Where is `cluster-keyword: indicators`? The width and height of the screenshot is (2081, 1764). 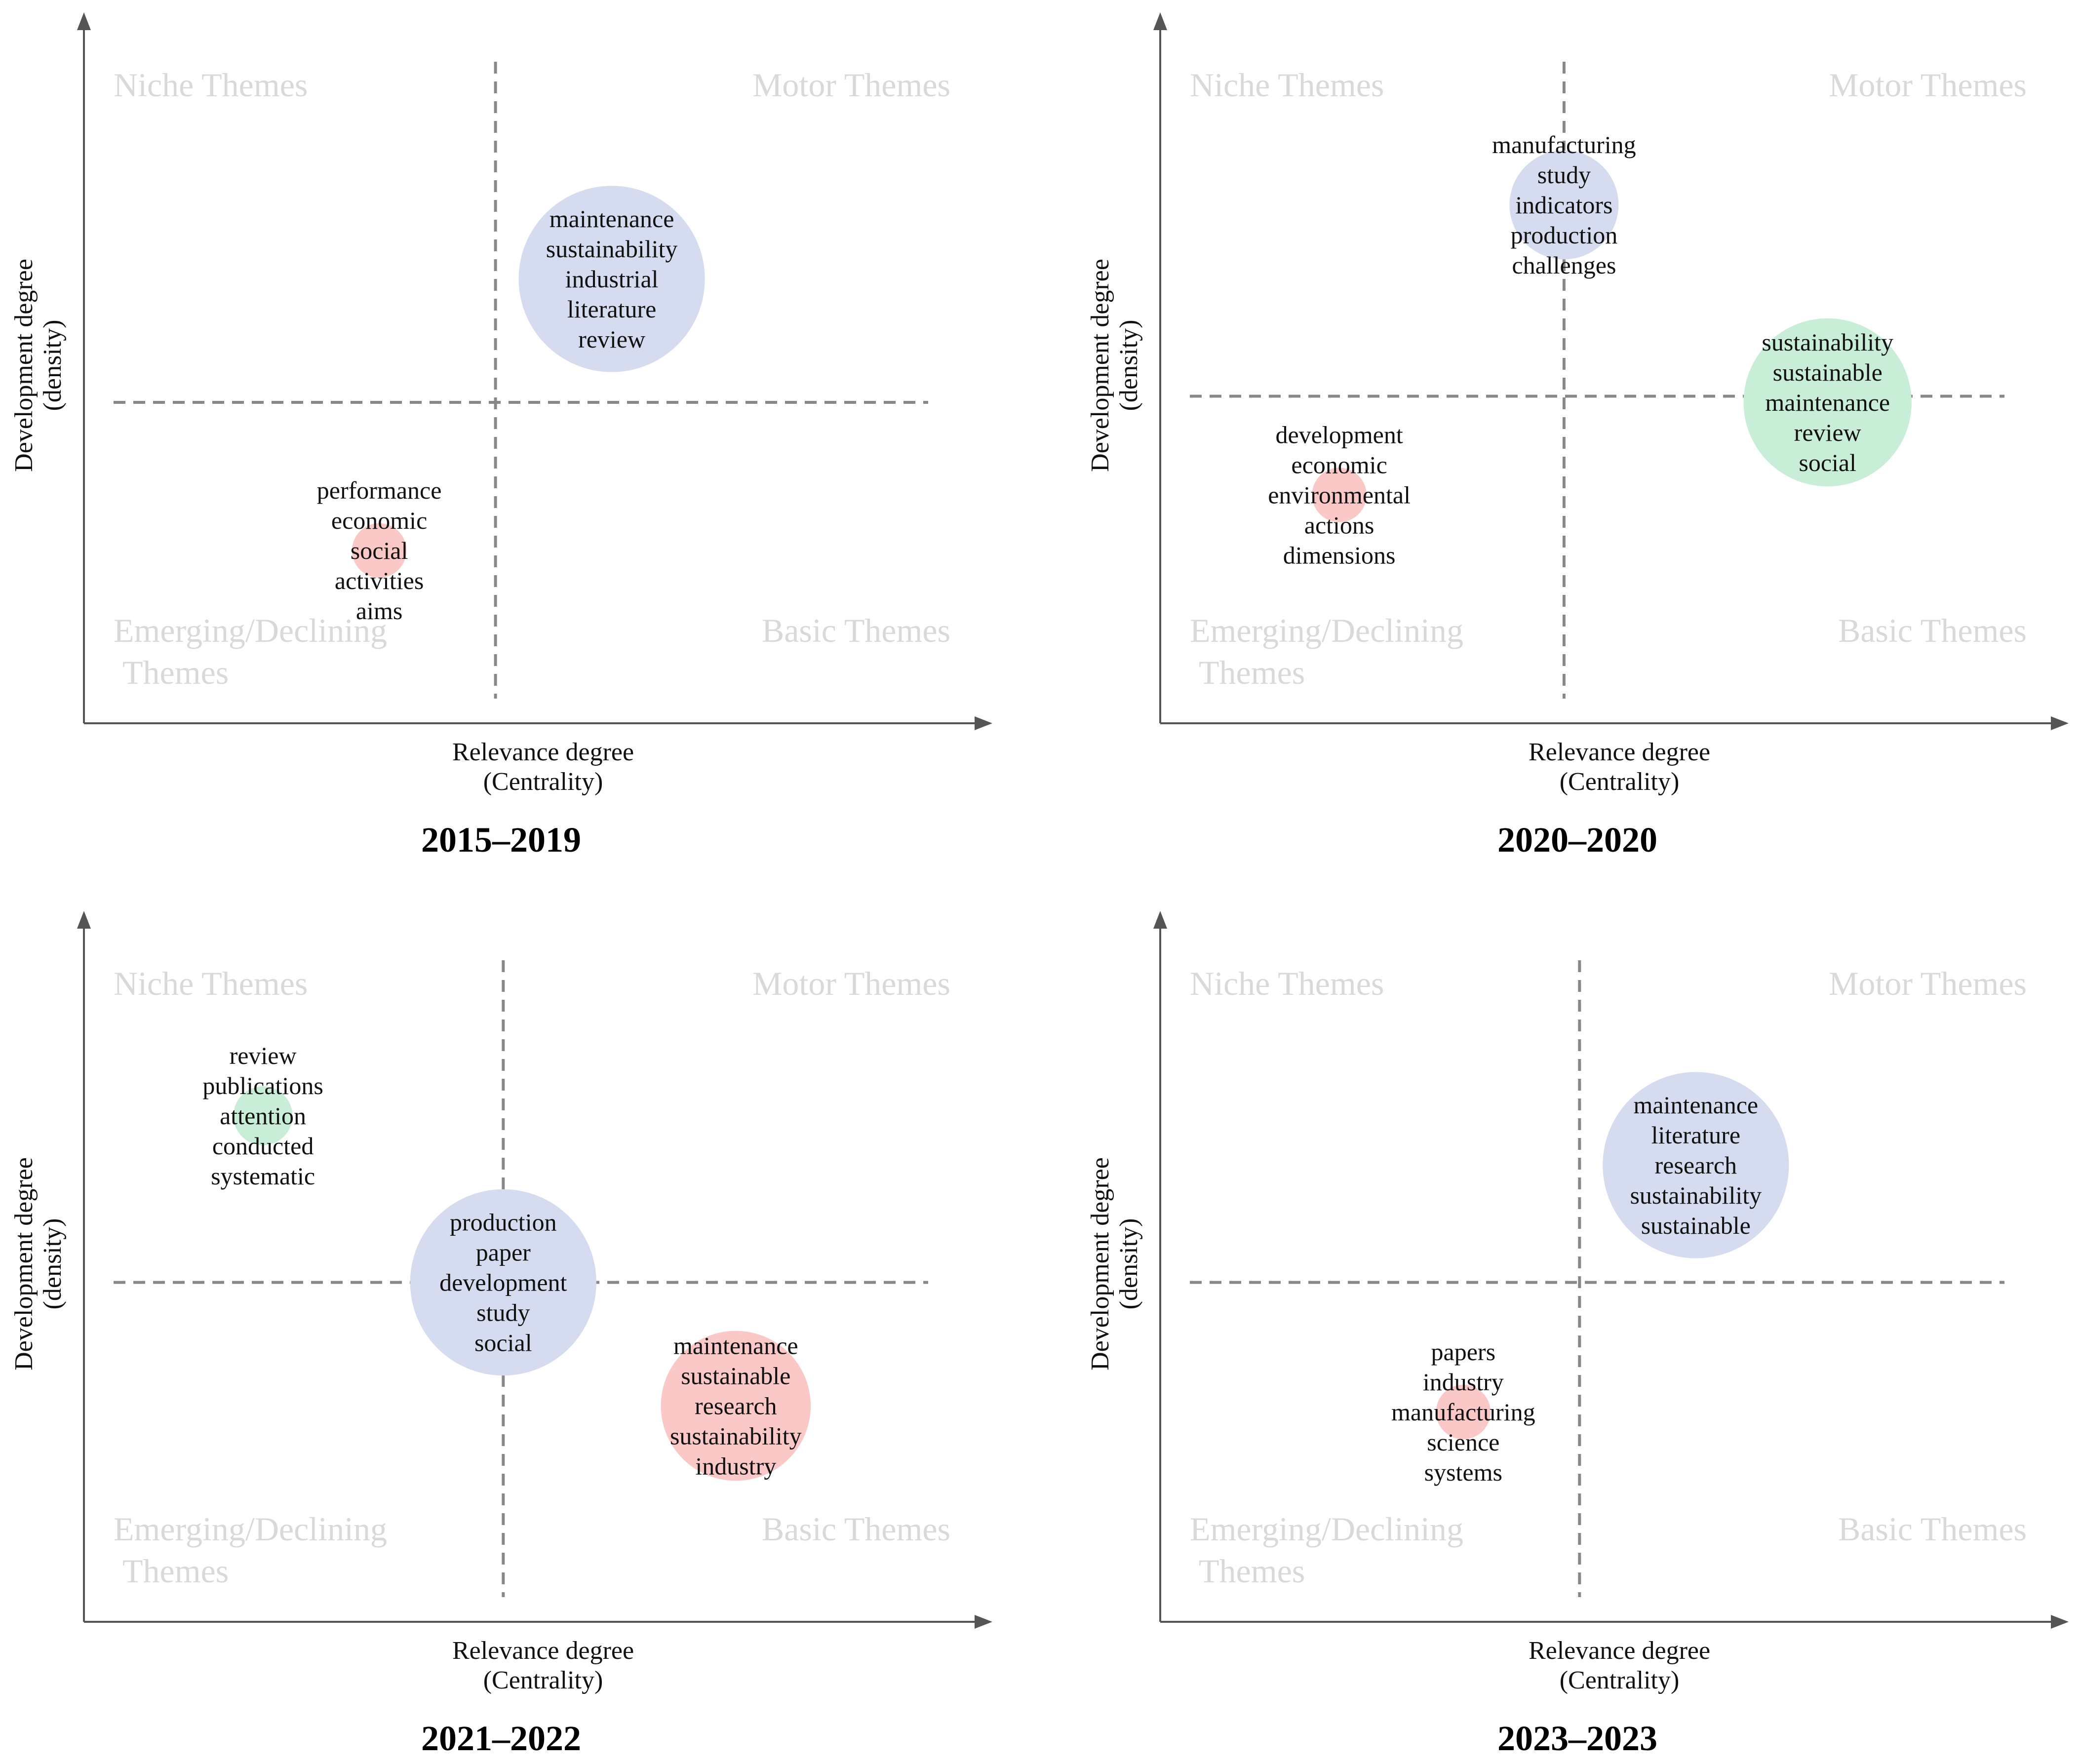 cluster-keyword: indicators is located at coordinates (1563, 205).